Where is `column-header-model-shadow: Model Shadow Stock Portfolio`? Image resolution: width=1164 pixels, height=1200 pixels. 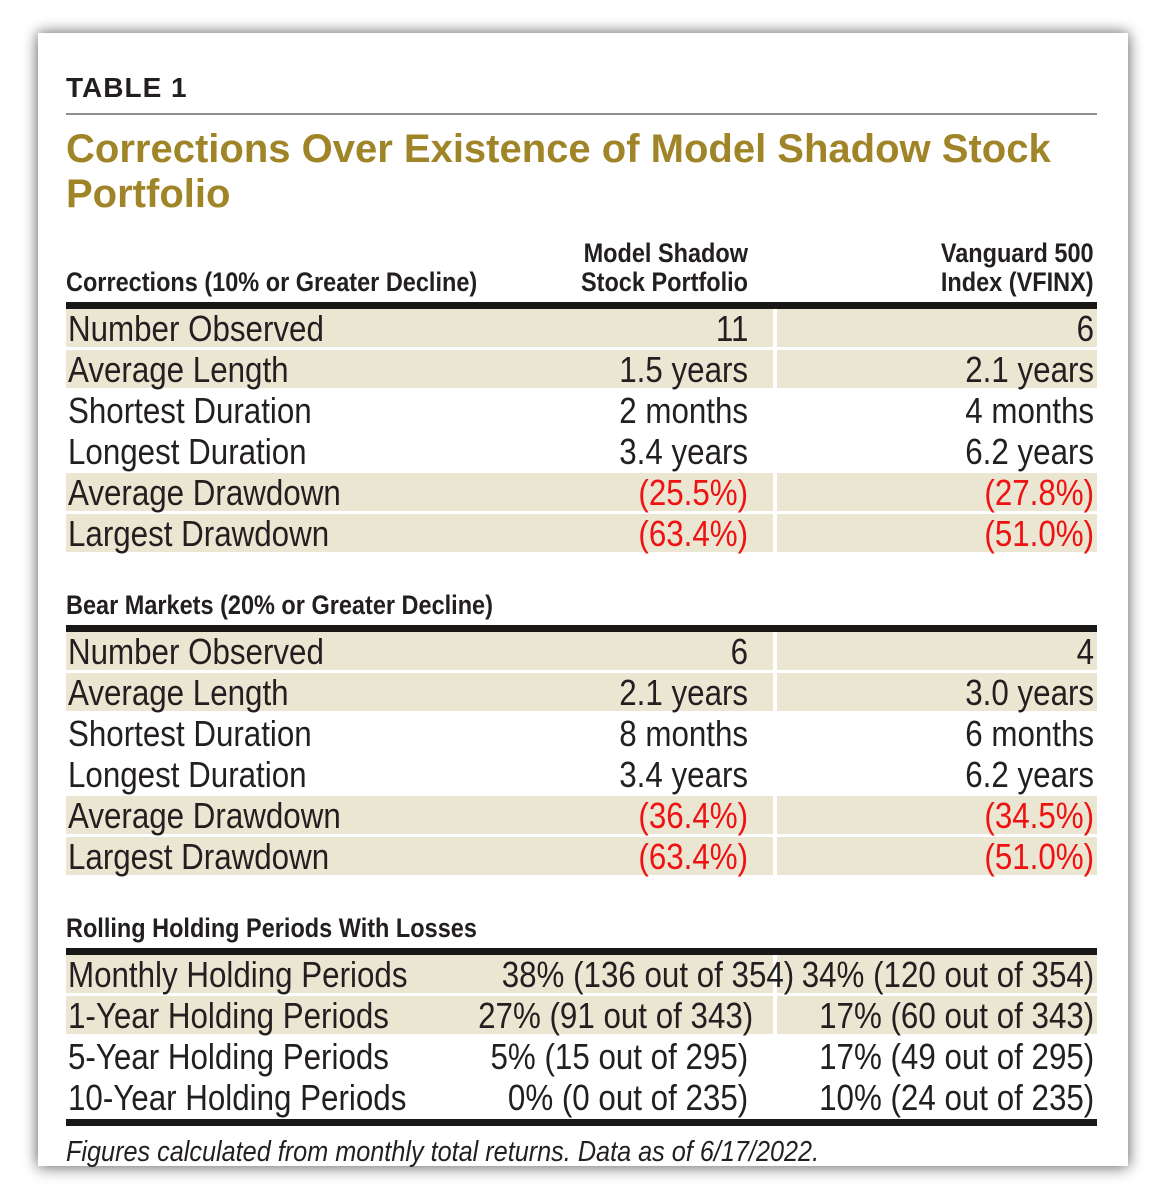
column-header-model-shadow: Model Shadow Stock Portfolio is located at coordinates (664, 268).